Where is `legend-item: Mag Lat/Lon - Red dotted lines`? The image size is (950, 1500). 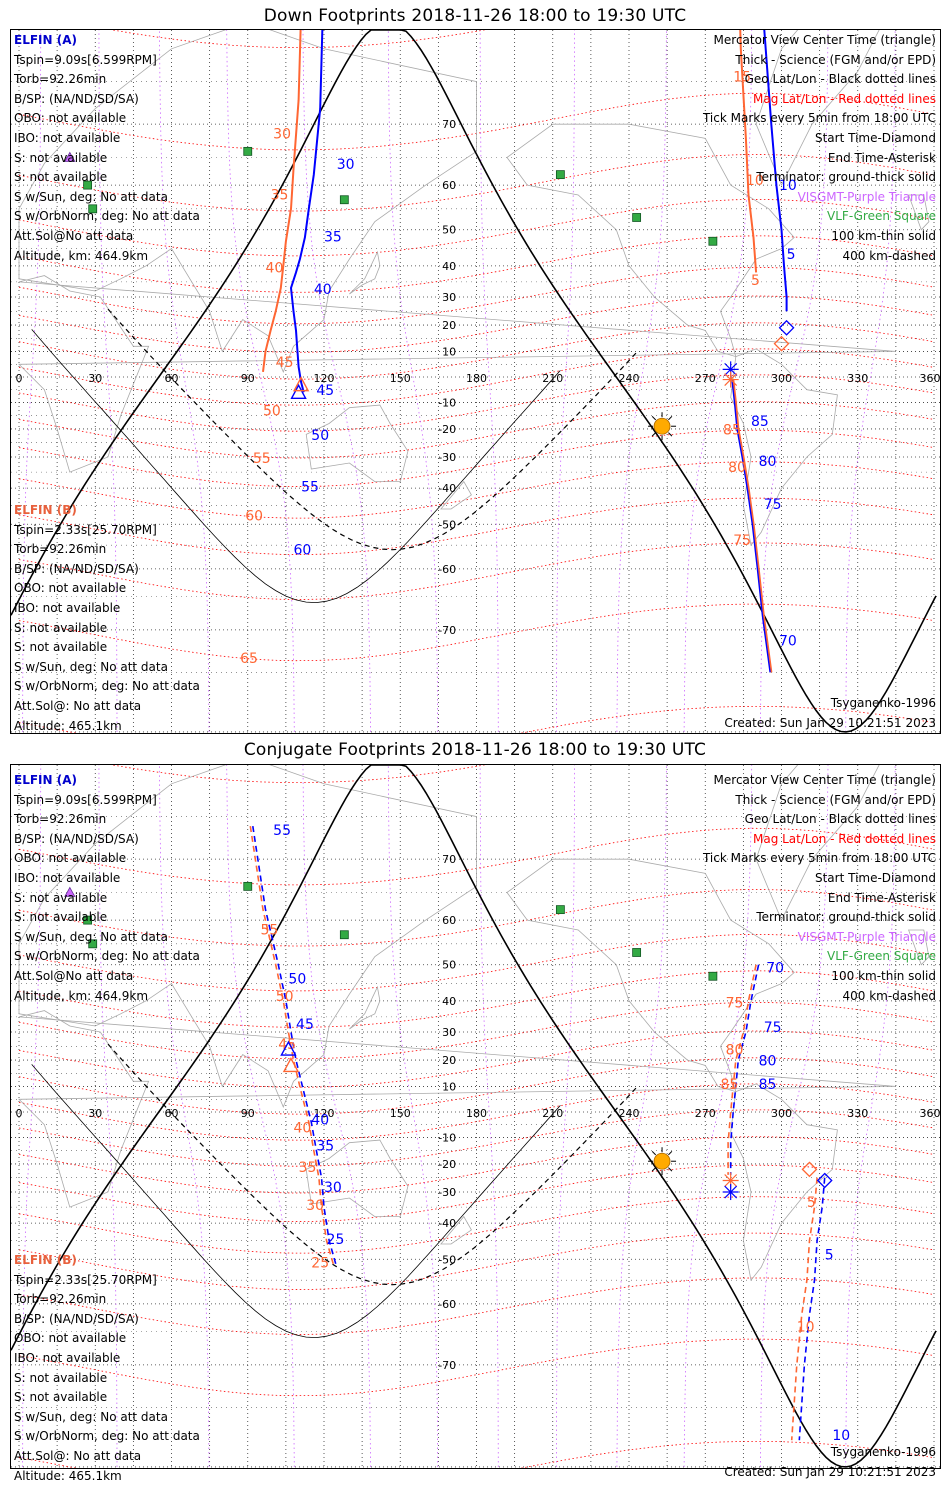
legend-item: Mag Lat/Lon - Red dotted lines is located at coordinates (844, 98).